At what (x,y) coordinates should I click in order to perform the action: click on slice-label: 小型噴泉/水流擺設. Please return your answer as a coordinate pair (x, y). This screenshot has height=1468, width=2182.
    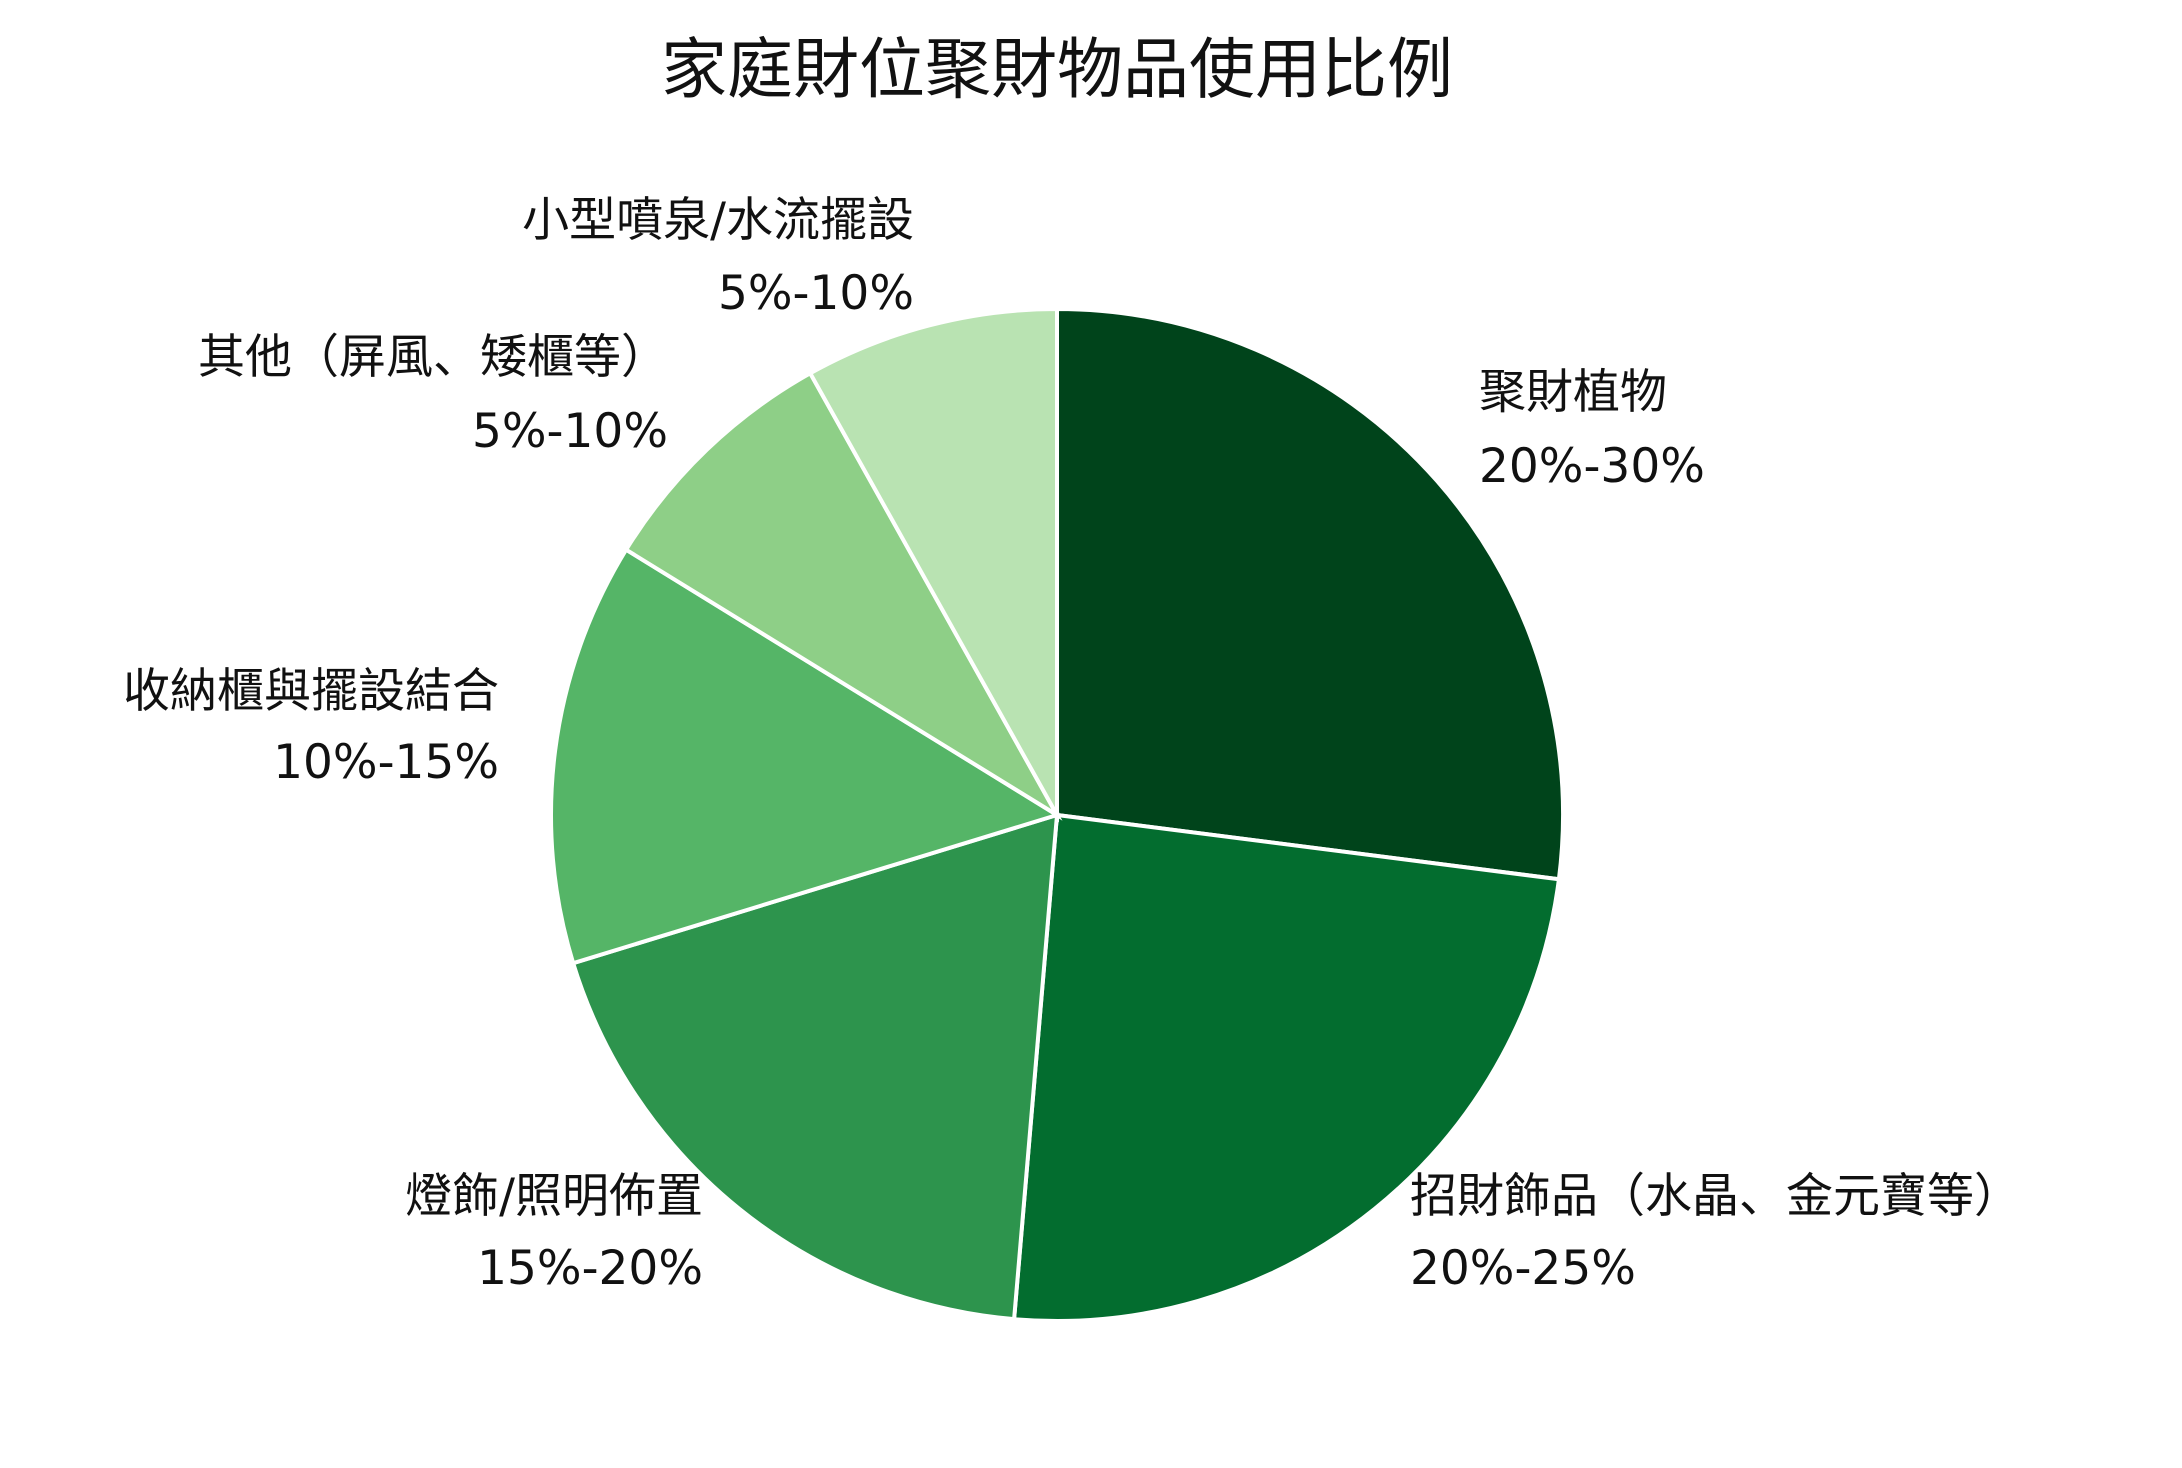
    Looking at the image, I should click on (718, 220).